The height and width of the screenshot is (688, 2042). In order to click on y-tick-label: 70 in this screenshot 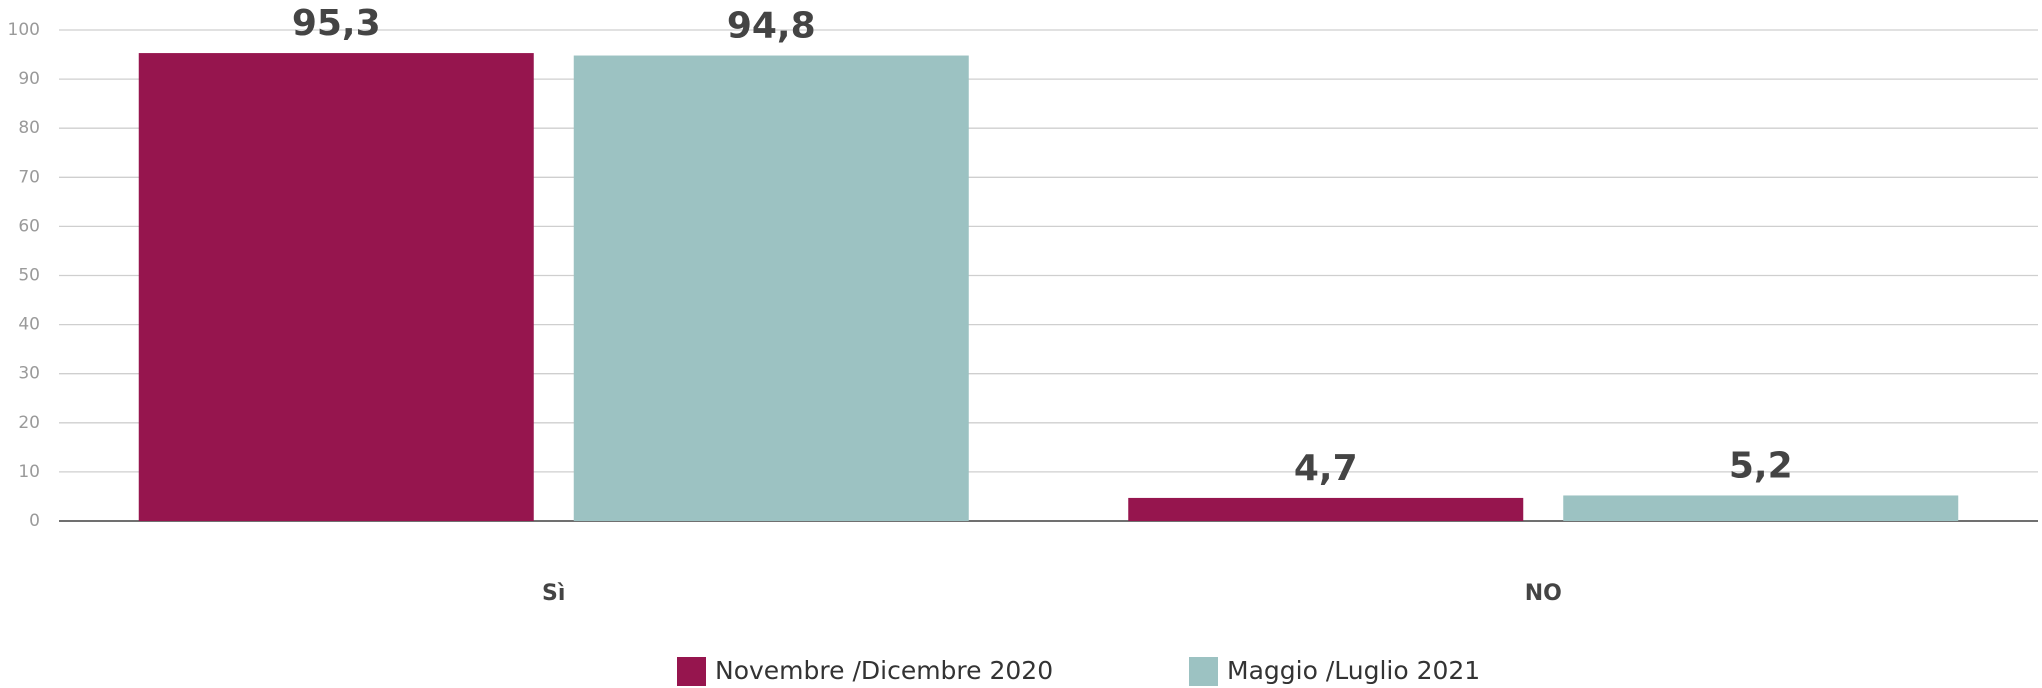, I will do `click(29, 177)`.